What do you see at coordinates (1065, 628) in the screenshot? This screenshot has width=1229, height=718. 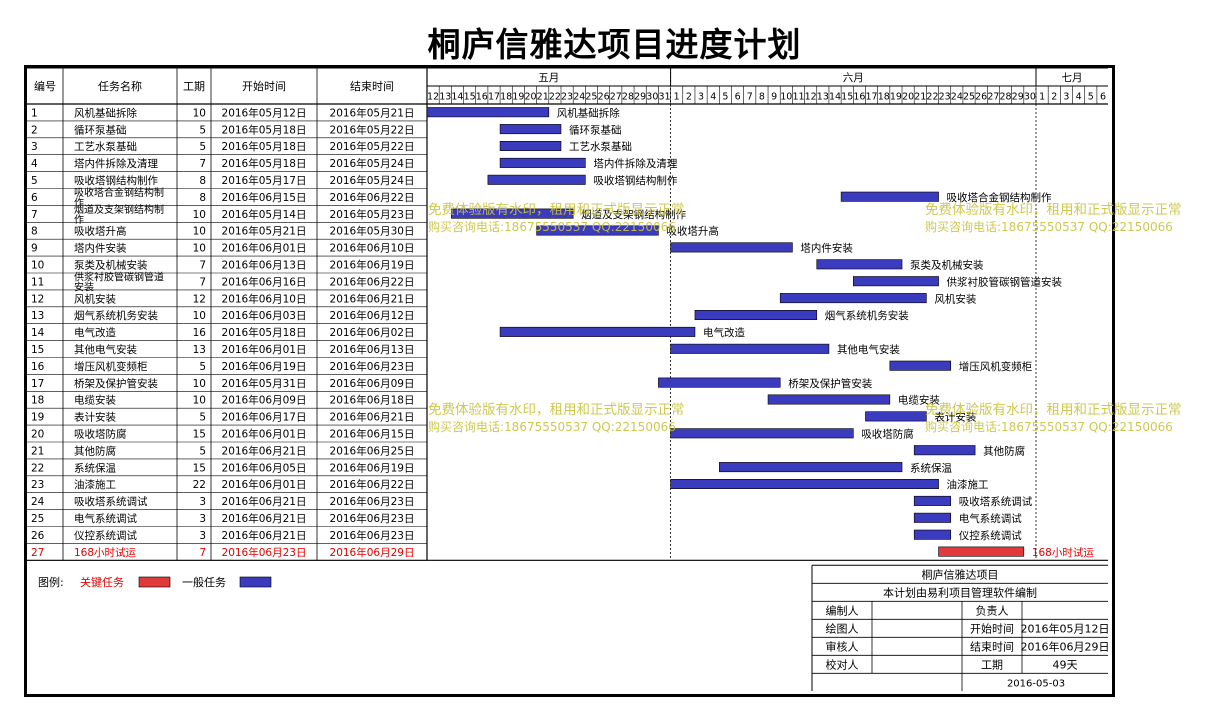 I see `info-cell: 2016年05月12日` at bounding box center [1065, 628].